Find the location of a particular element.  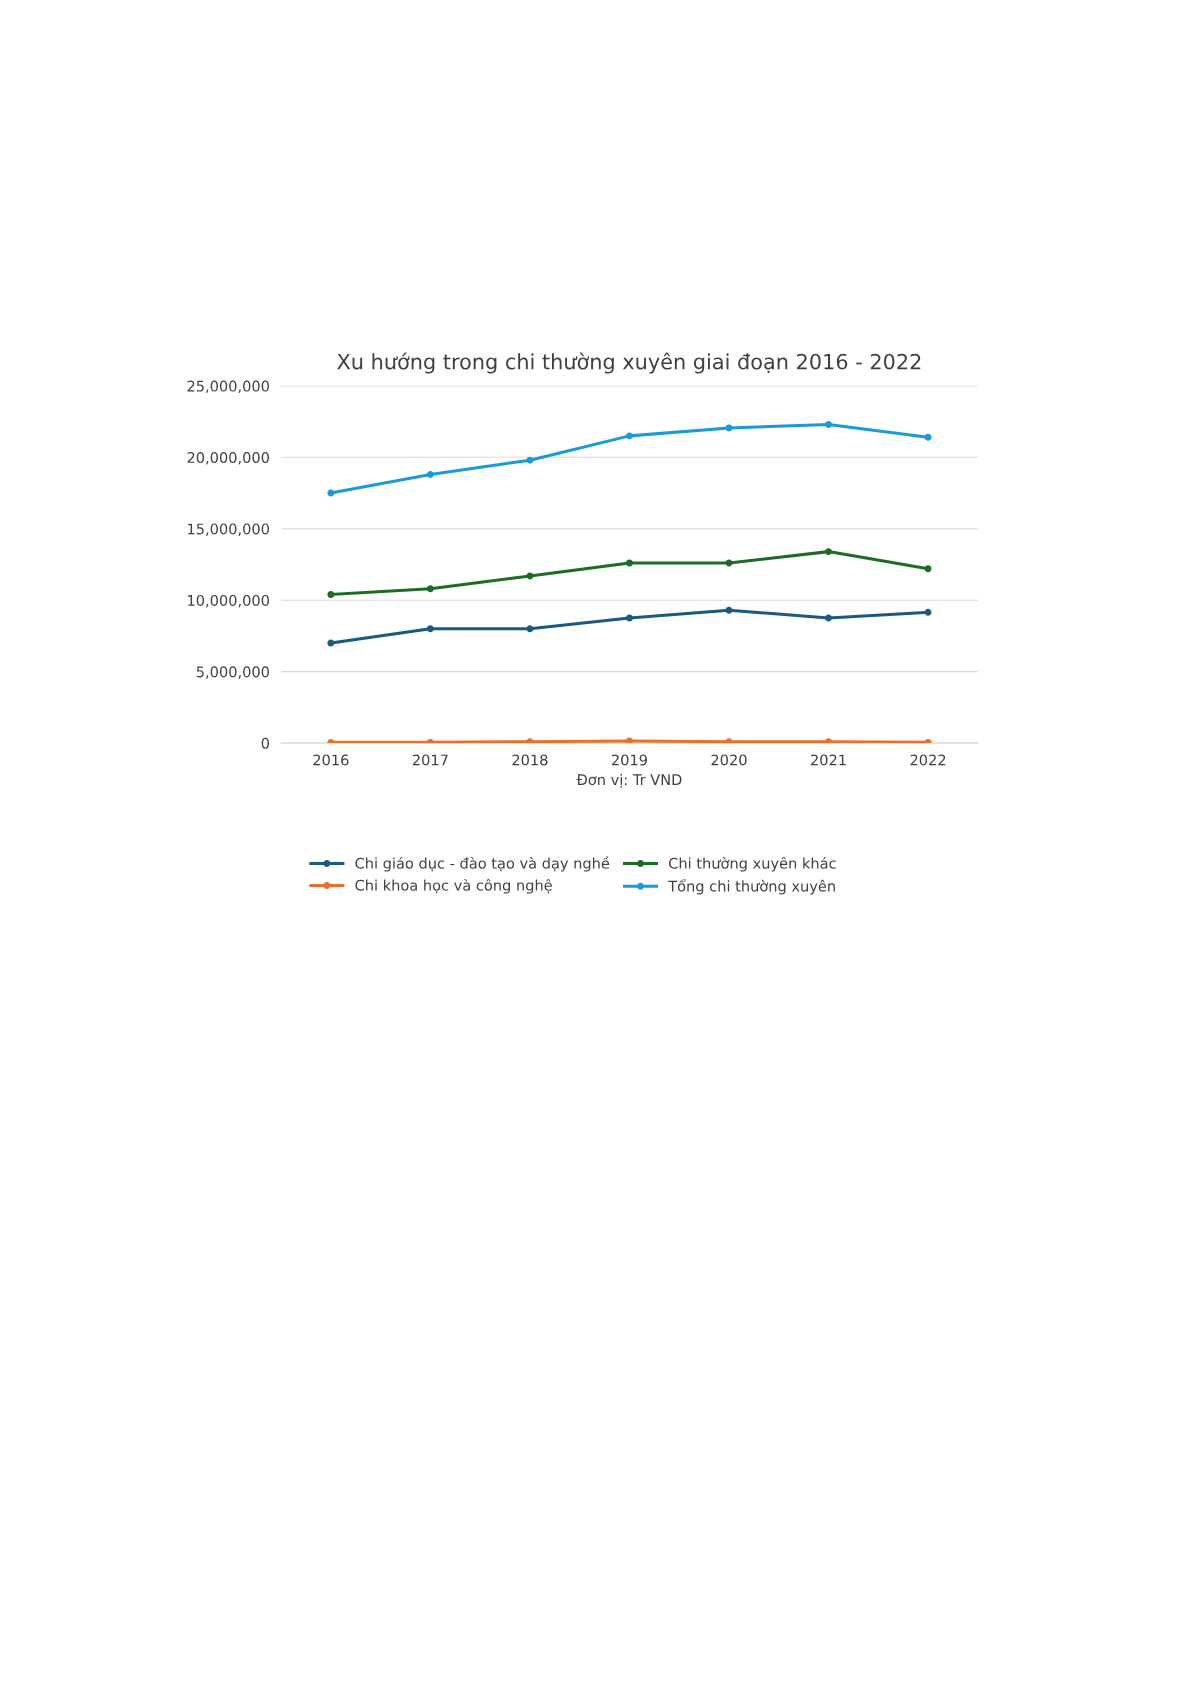

x-tick-label: 2020 is located at coordinates (729, 760).